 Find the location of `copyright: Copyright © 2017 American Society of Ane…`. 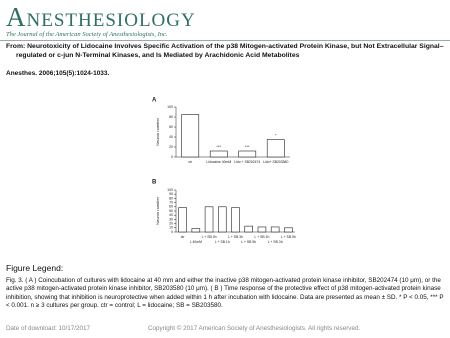

copyright: Copyright © 2017 American Society of Ane… is located at coordinates (254, 328).